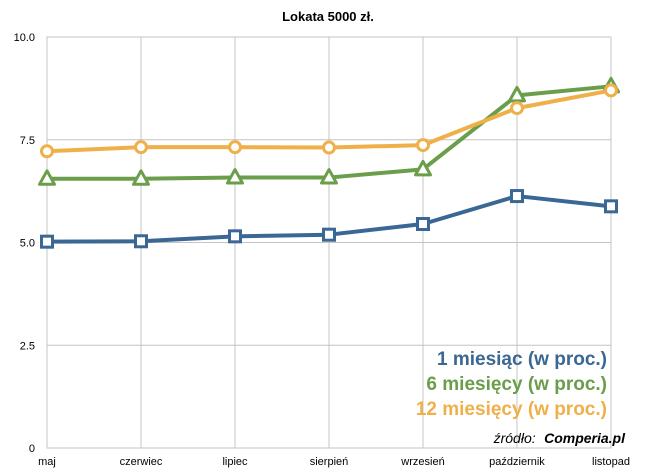 The width and height of the screenshot is (650, 474). Describe the element at coordinates (511, 409) in the screenshot. I see `legend-entry-3: 12 miesięcy (w proc.)` at that location.